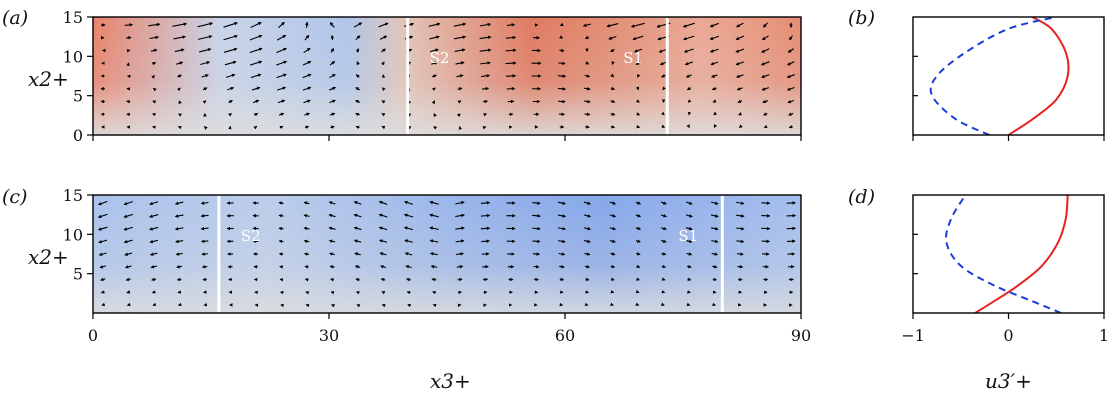 This screenshot has width=1112, height=406. What do you see at coordinates (1008, 254) in the screenshot?
I see `frame-d` at bounding box center [1008, 254].